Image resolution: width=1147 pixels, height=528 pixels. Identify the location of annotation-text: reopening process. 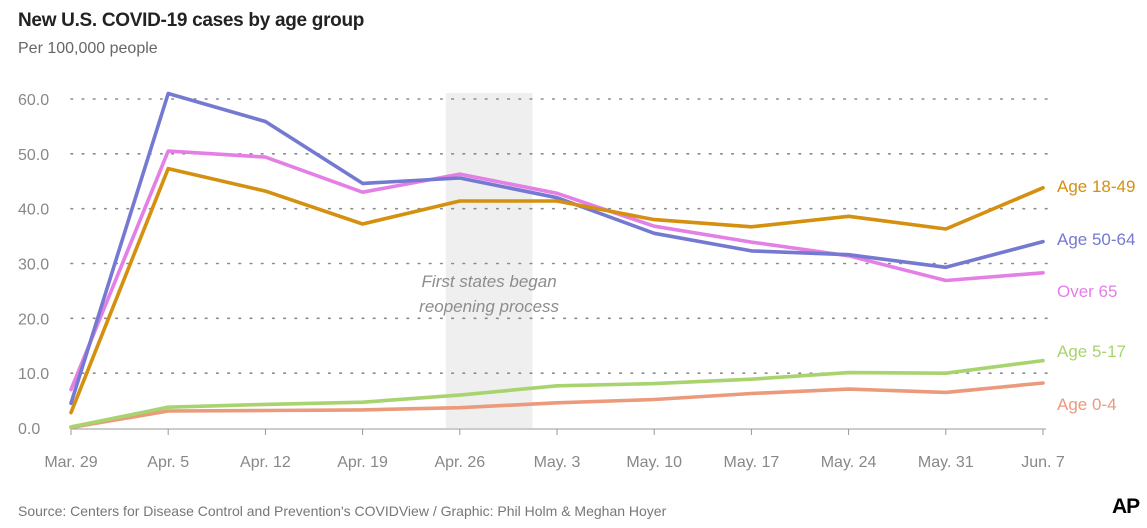
(489, 306).